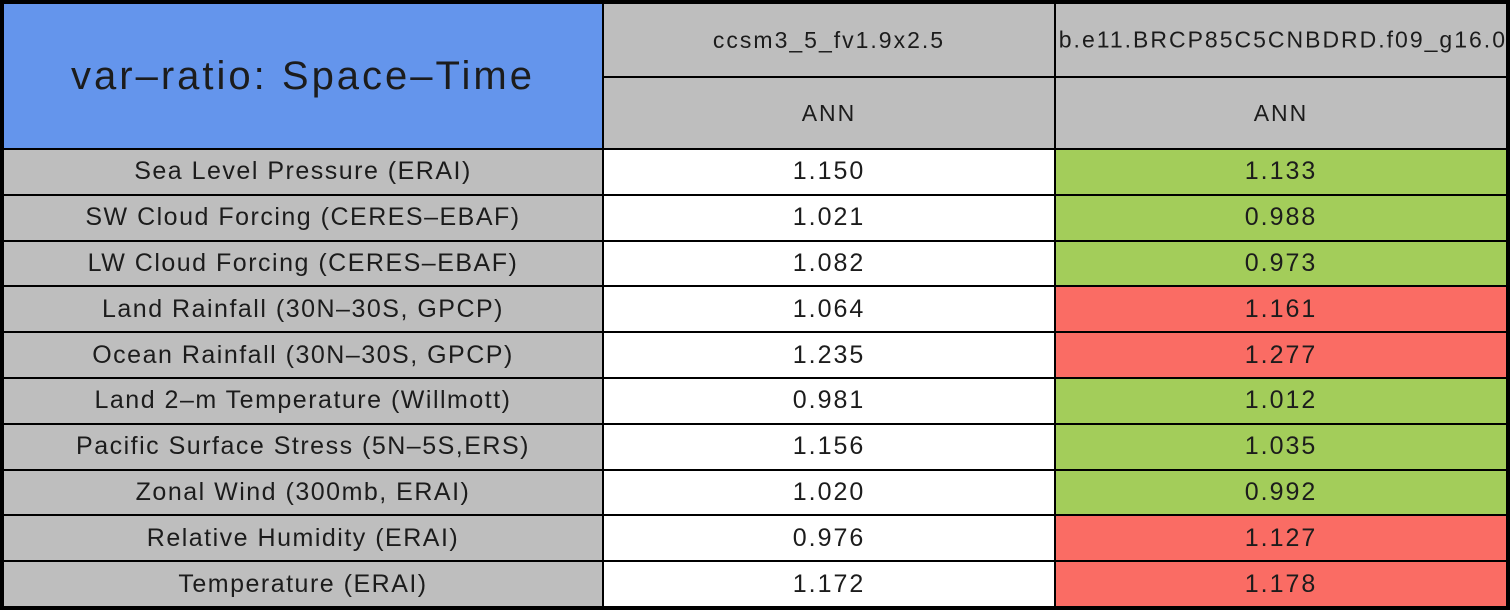 The width and height of the screenshot is (1510, 610). What do you see at coordinates (303, 538) in the screenshot?
I see `row-label-cell: Relative Humidity (ERAI)` at bounding box center [303, 538].